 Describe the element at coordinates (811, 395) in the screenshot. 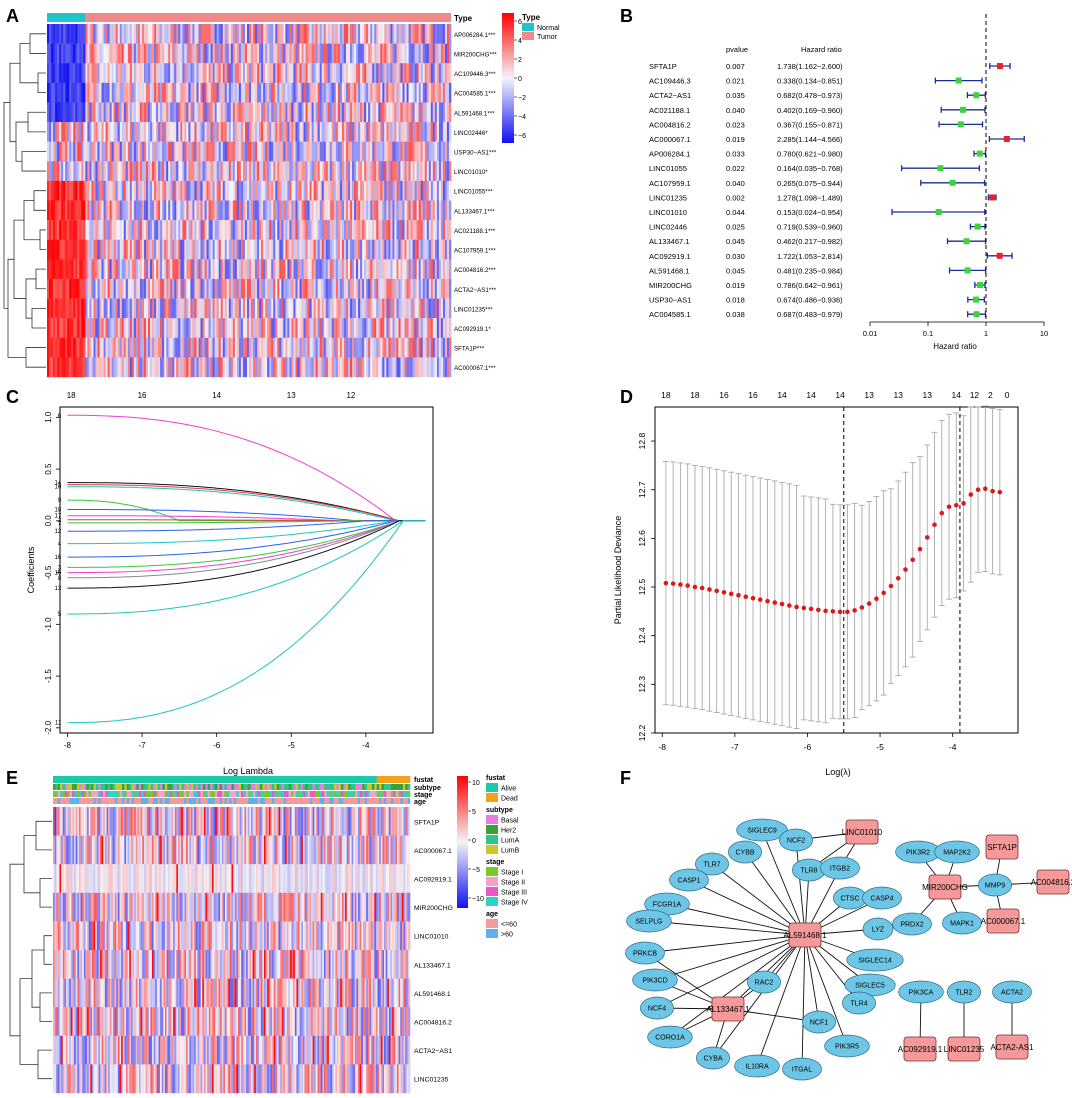

I see `d-top-tick: 14` at that location.